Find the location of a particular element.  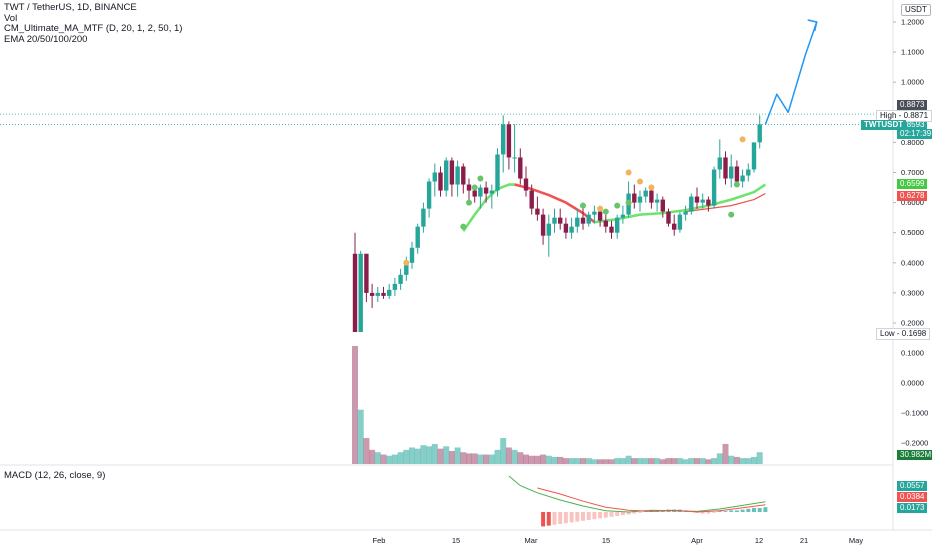

indicator-volume: Vol is located at coordinates (11, 18).